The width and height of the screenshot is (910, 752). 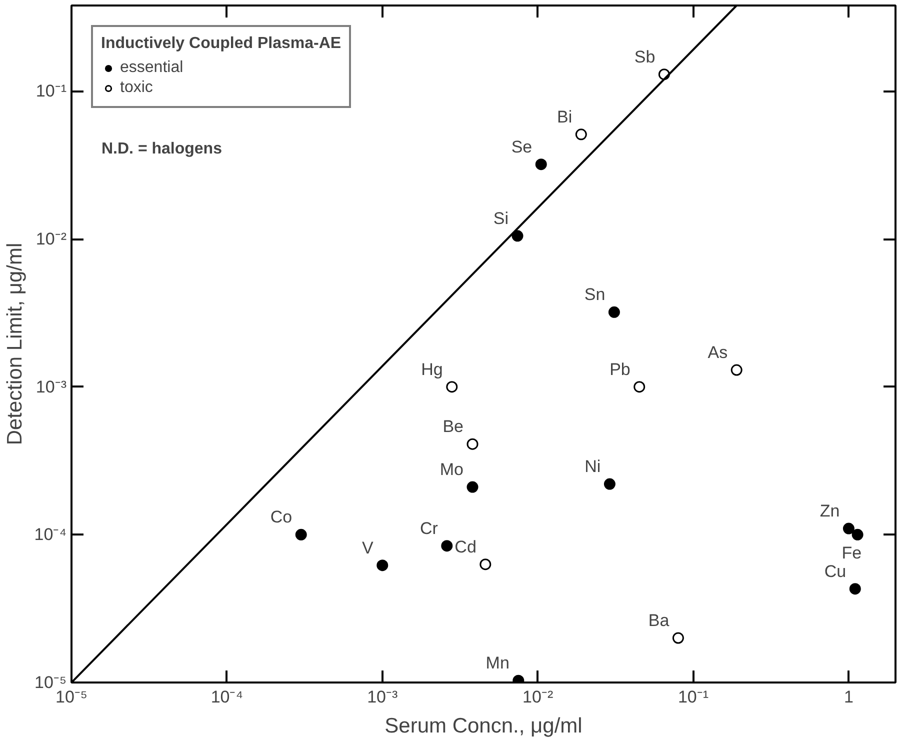 I want to click on y-tick-label: 10⁻², so click(x=51, y=239).